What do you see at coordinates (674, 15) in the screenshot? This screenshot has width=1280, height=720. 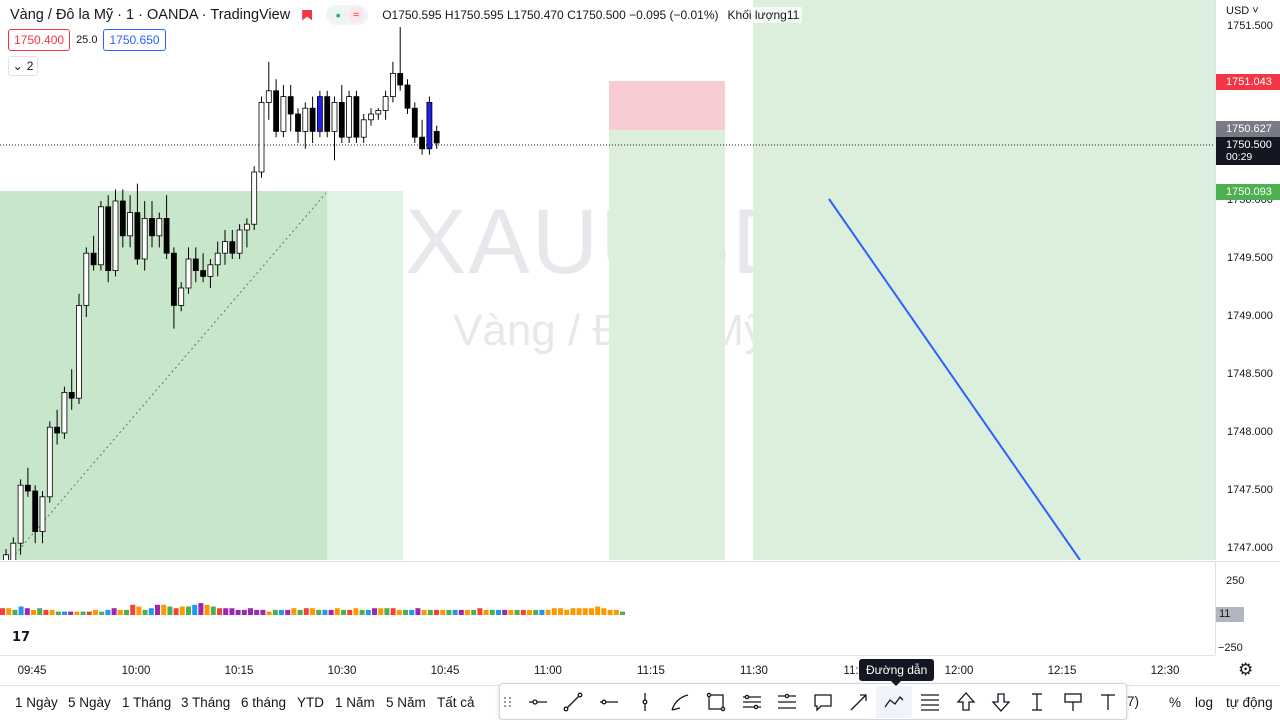 I see `change-value: −0.095 (−0.01%)` at bounding box center [674, 15].